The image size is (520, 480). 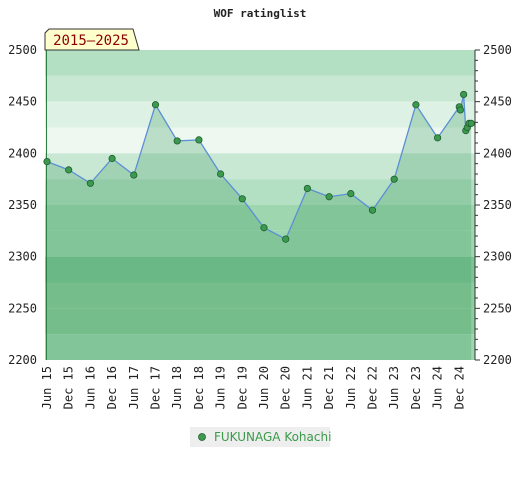 What do you see at coordinates (47, 387) in the screenshot?
I see `x-tick-label: Jun 15` at bounding box center [47, 387].